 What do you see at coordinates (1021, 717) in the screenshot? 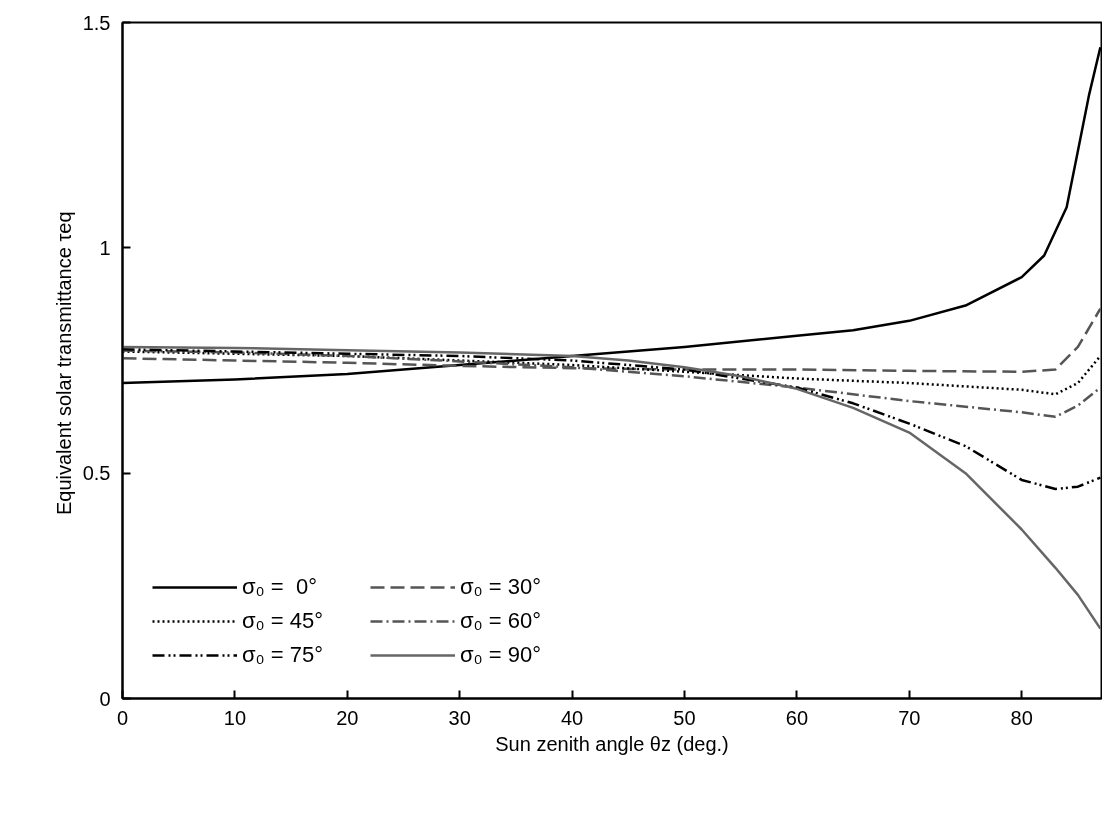
I see `x-tick-label: 80` at bounding box center [1021, 717].